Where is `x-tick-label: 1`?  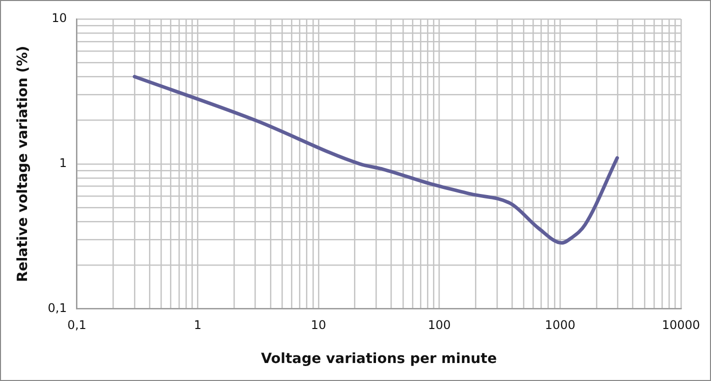
x-tick-label: 1 is located at coordinates (198, 325).